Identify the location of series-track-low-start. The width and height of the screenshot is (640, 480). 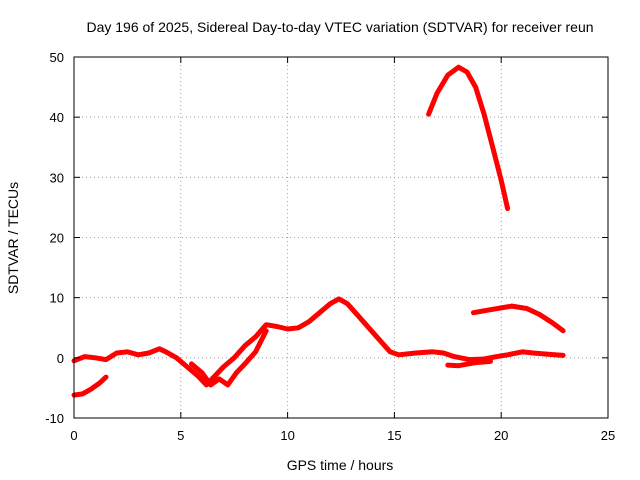
(90, 386).